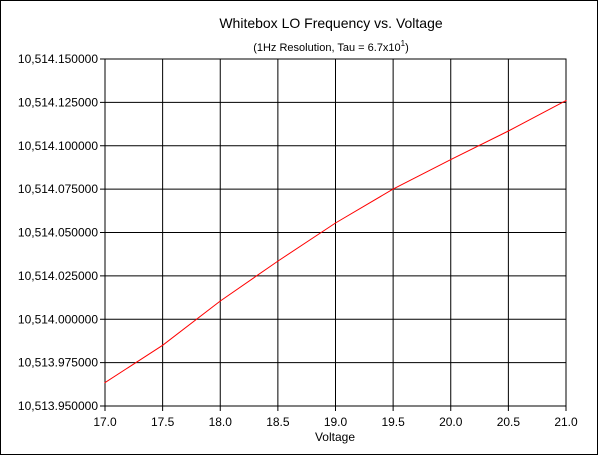 The height and width of the screenshot is (455, 598). Describe the element at coordinates (58, 233) in the screenshot. I see `y-tick-label: 10,514.050000` at that location.